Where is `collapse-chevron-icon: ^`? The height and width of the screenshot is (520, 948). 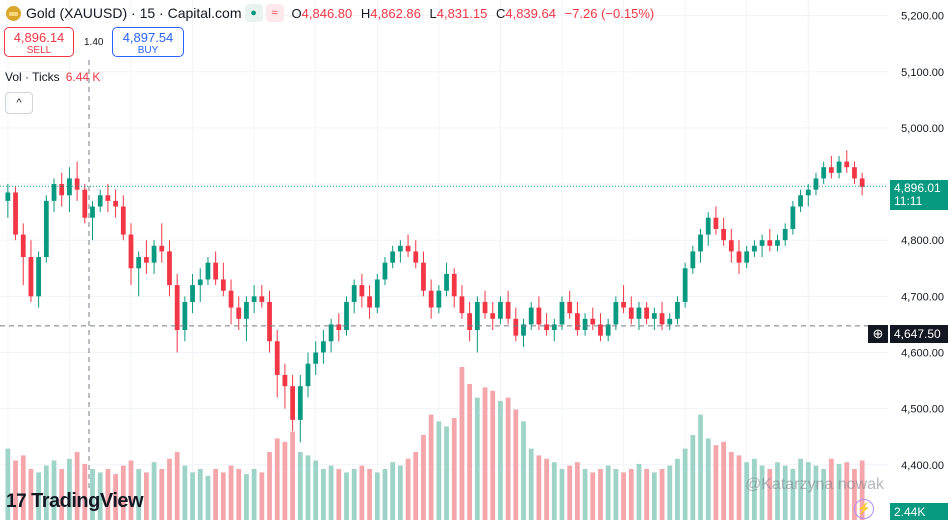
collapse-chevron-icon: ^ is located at coordinates (19, 103).